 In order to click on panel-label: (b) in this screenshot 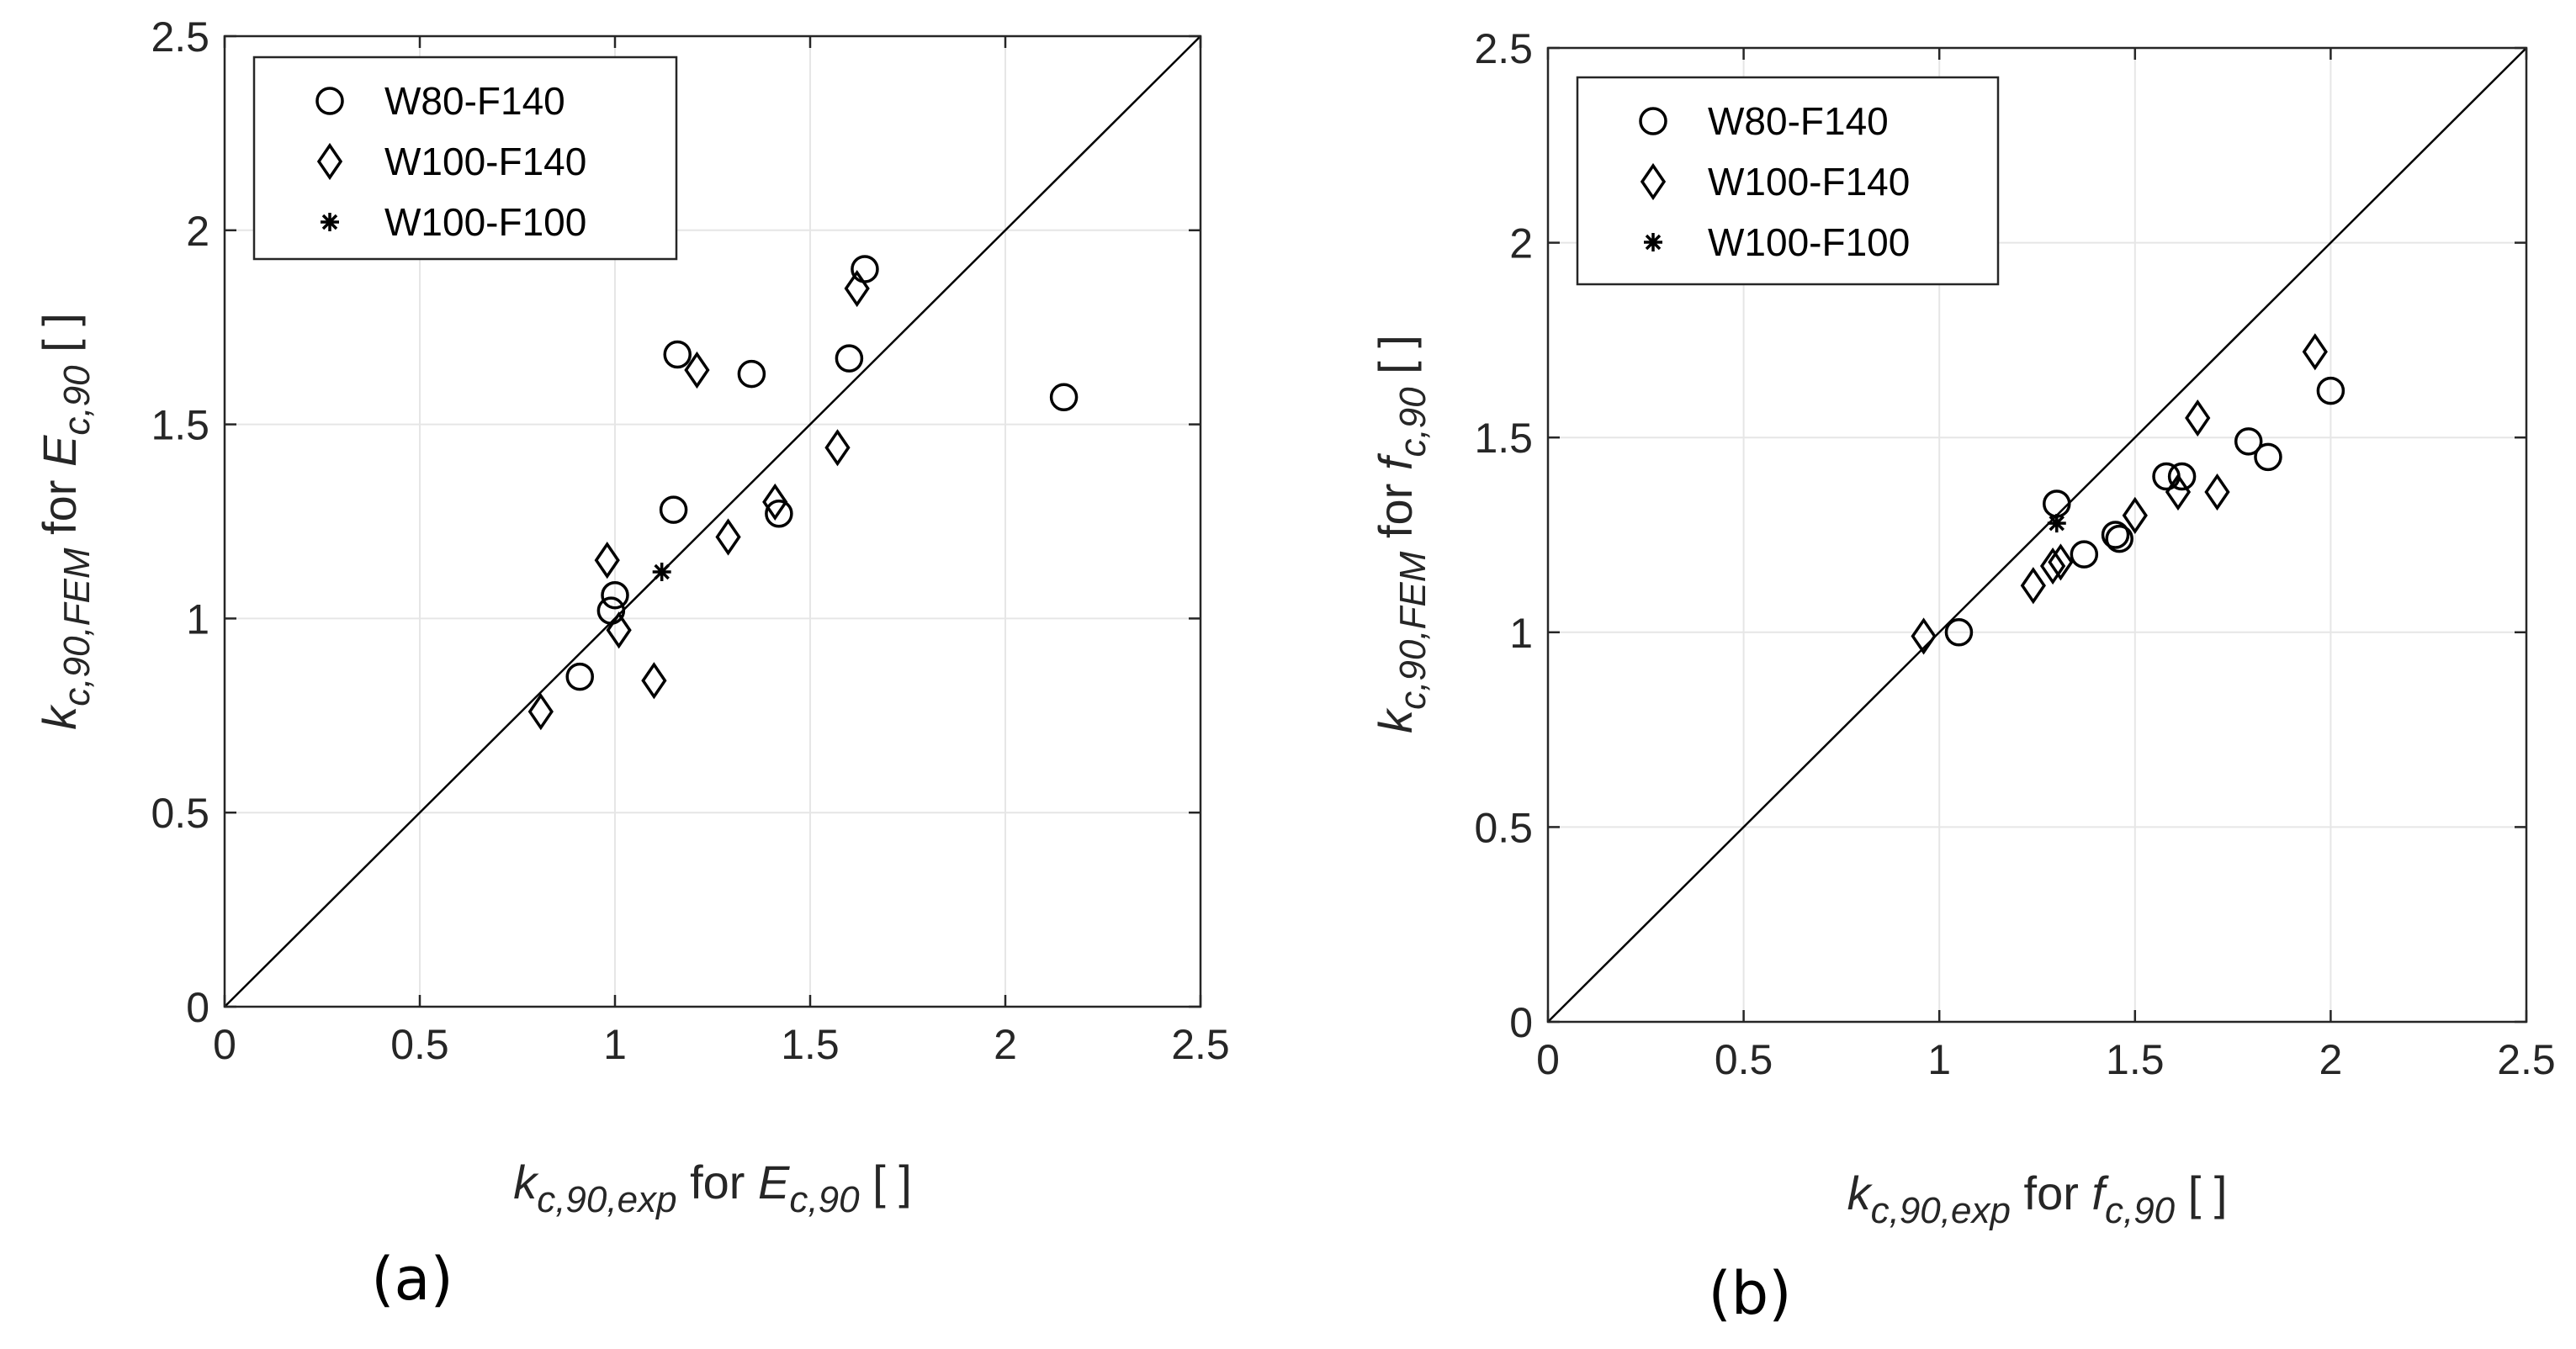, I will do `click(1749, 1293)`.